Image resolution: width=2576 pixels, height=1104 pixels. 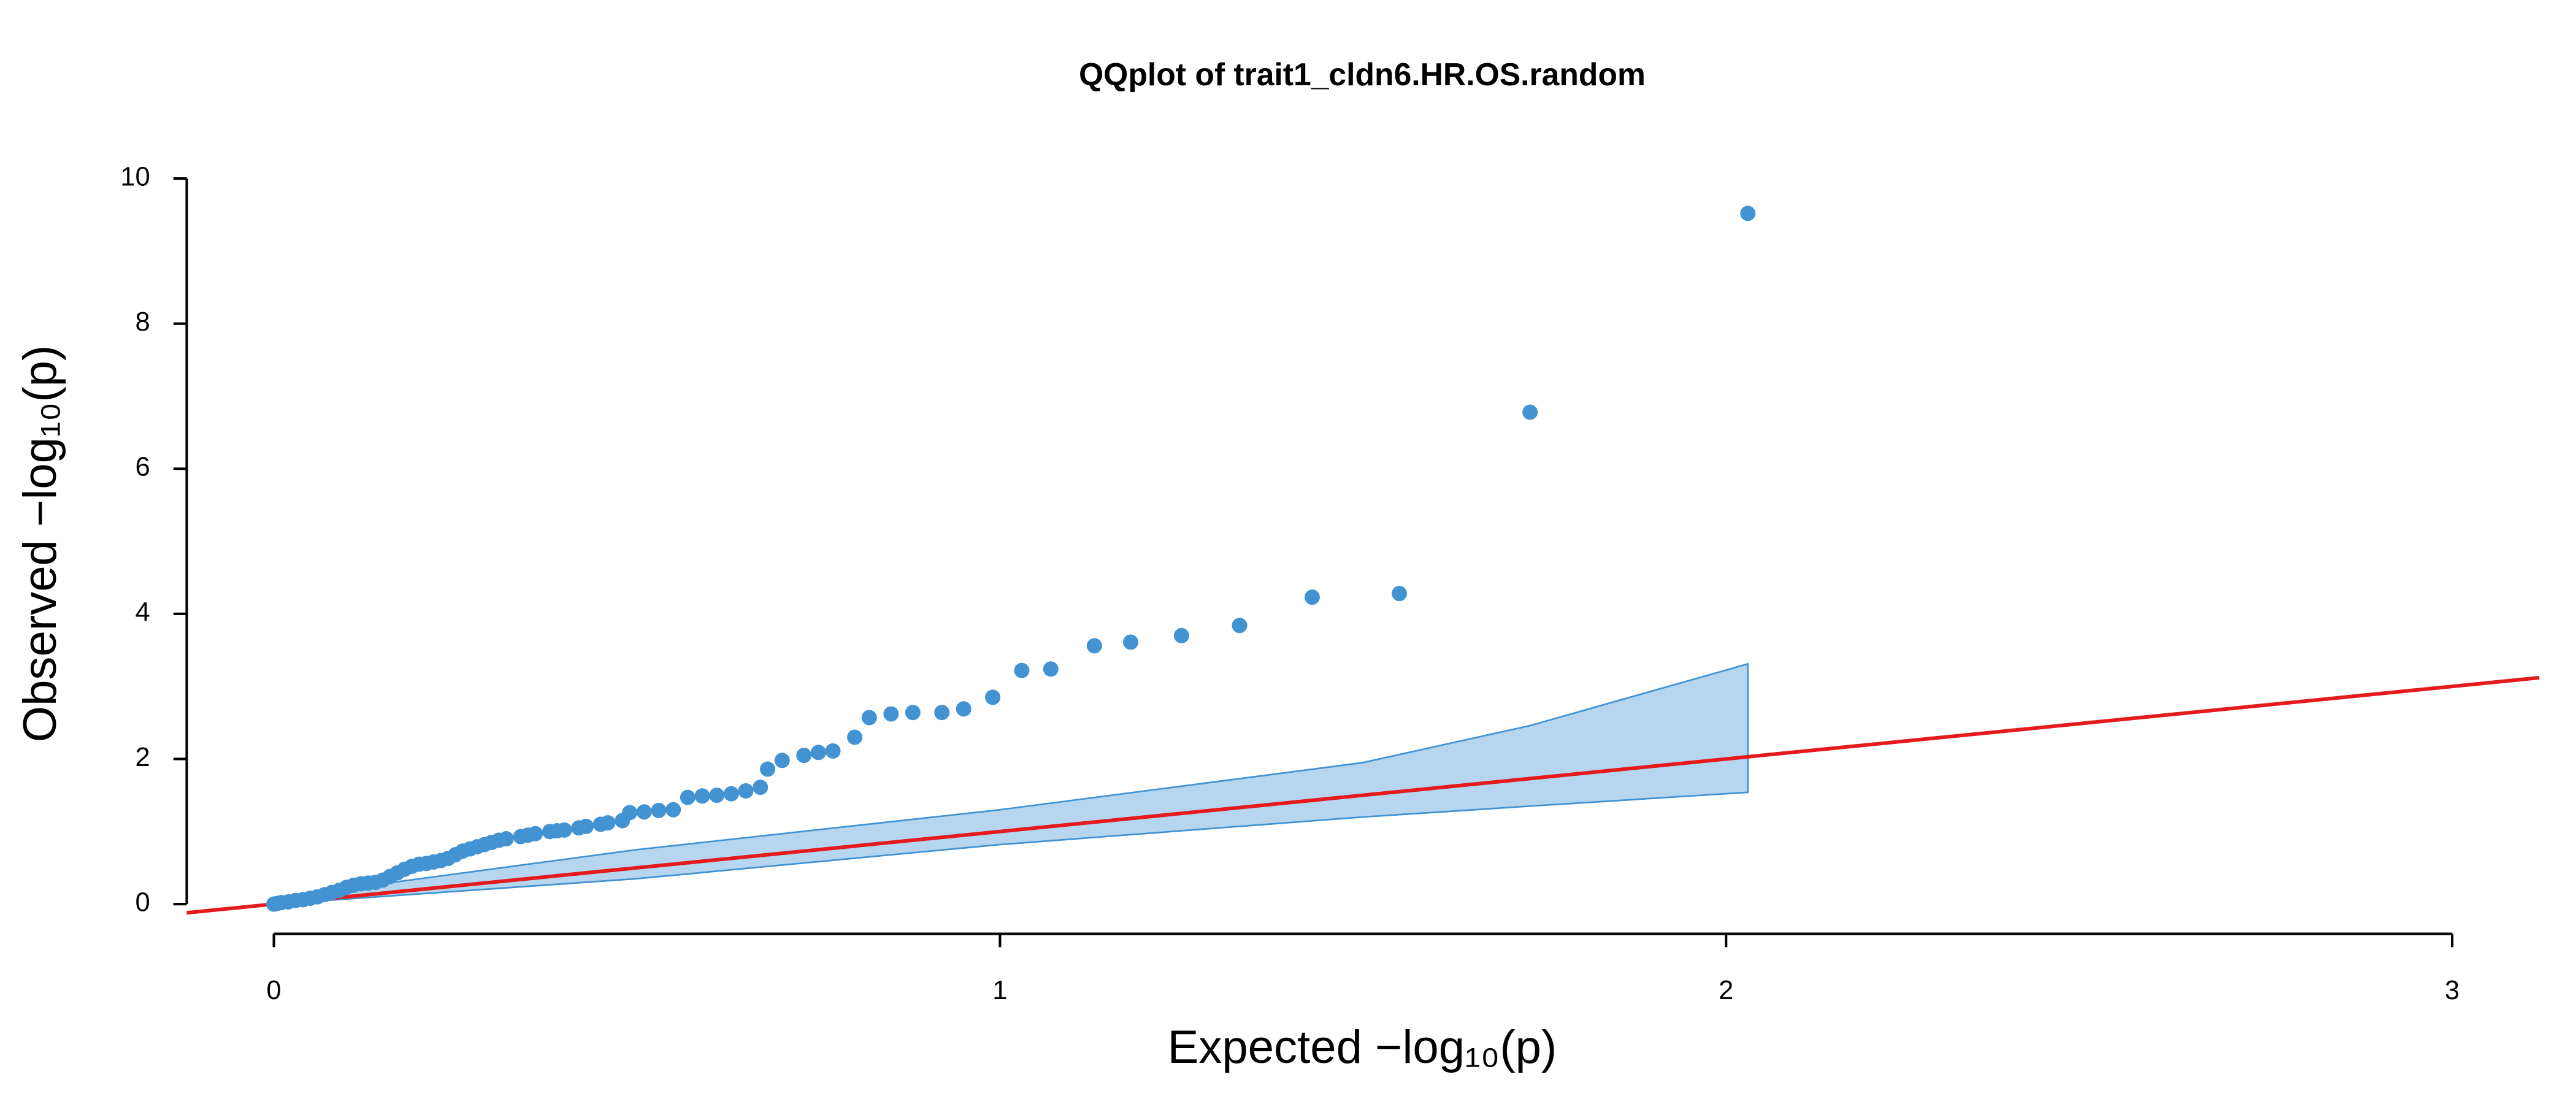 What do you see at coordinates (999, 990) in the screenshot?
I see `x-tick-label: 1` at bounding box center [999, 990].